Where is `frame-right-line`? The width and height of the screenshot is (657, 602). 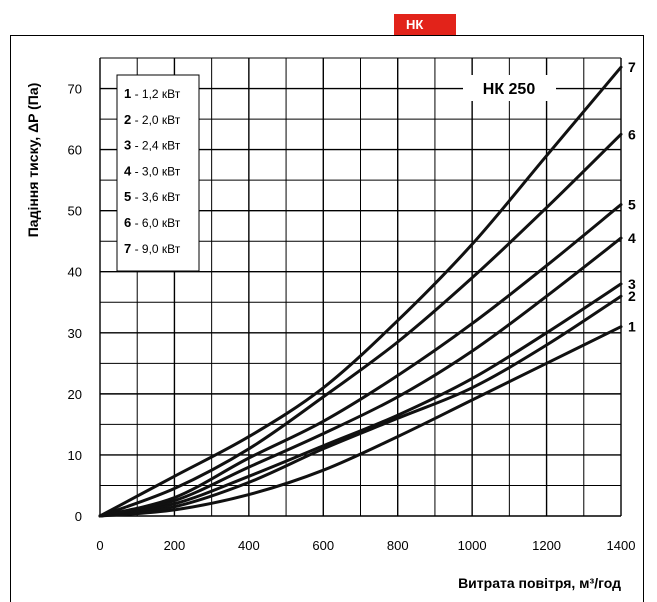
frame-right-line is located at coordinates (643, 318).